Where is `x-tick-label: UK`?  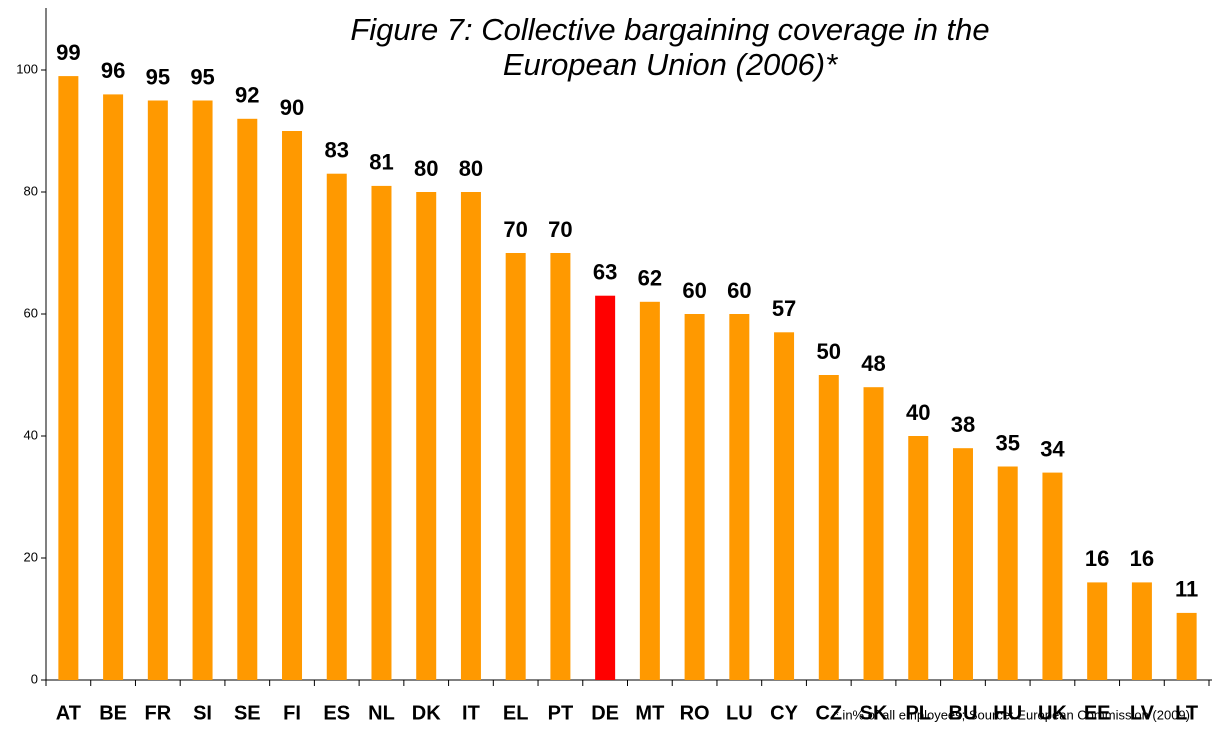
x-tick-label: UK is located at coordinates (1052, 713).